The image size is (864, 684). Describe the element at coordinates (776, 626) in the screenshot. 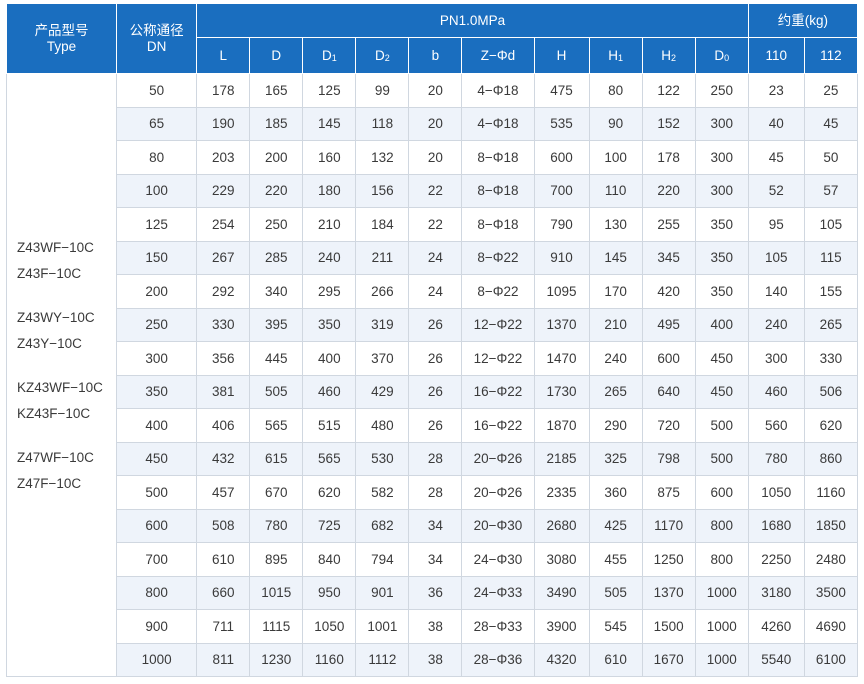

I see `data-cell: 4260` at that location.